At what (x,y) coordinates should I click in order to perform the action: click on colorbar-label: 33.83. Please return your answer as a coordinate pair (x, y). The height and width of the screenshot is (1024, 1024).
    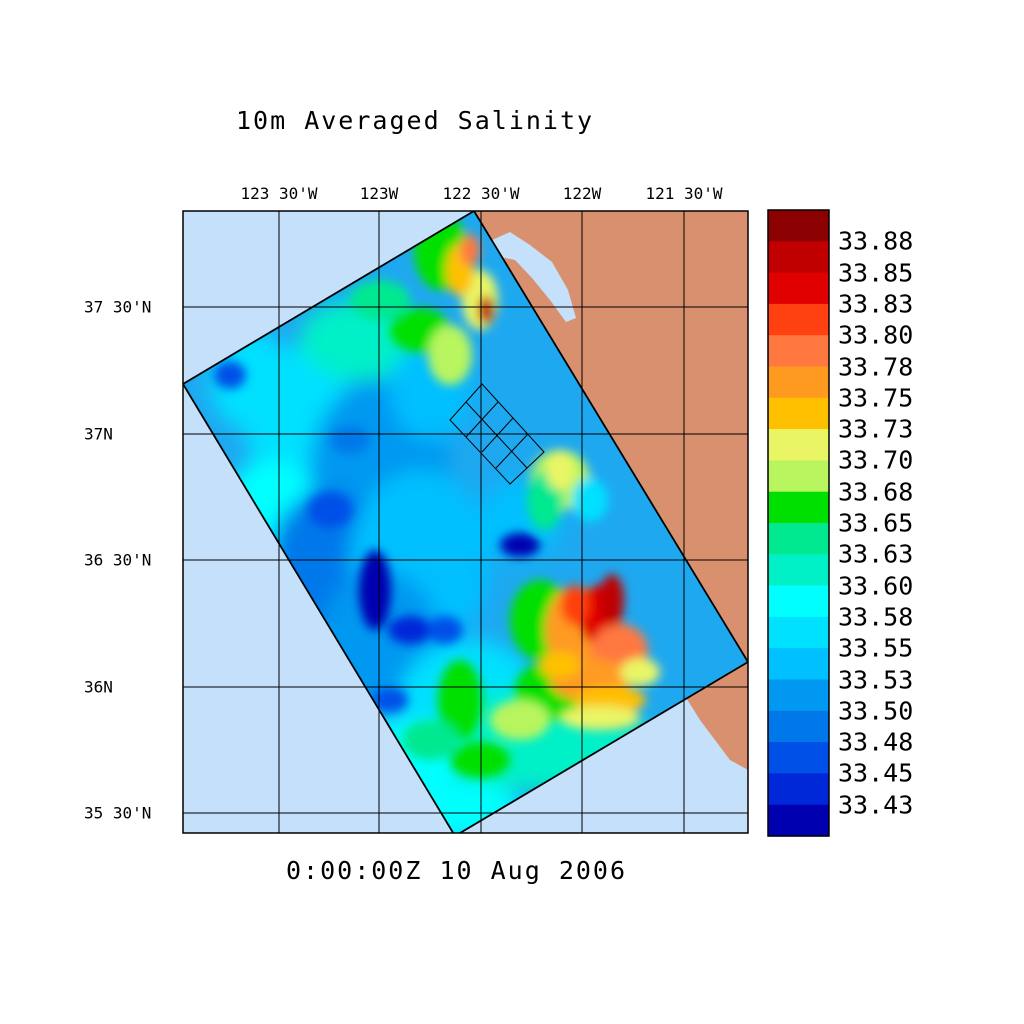
    Looking at the image, I should click on (875, 303).